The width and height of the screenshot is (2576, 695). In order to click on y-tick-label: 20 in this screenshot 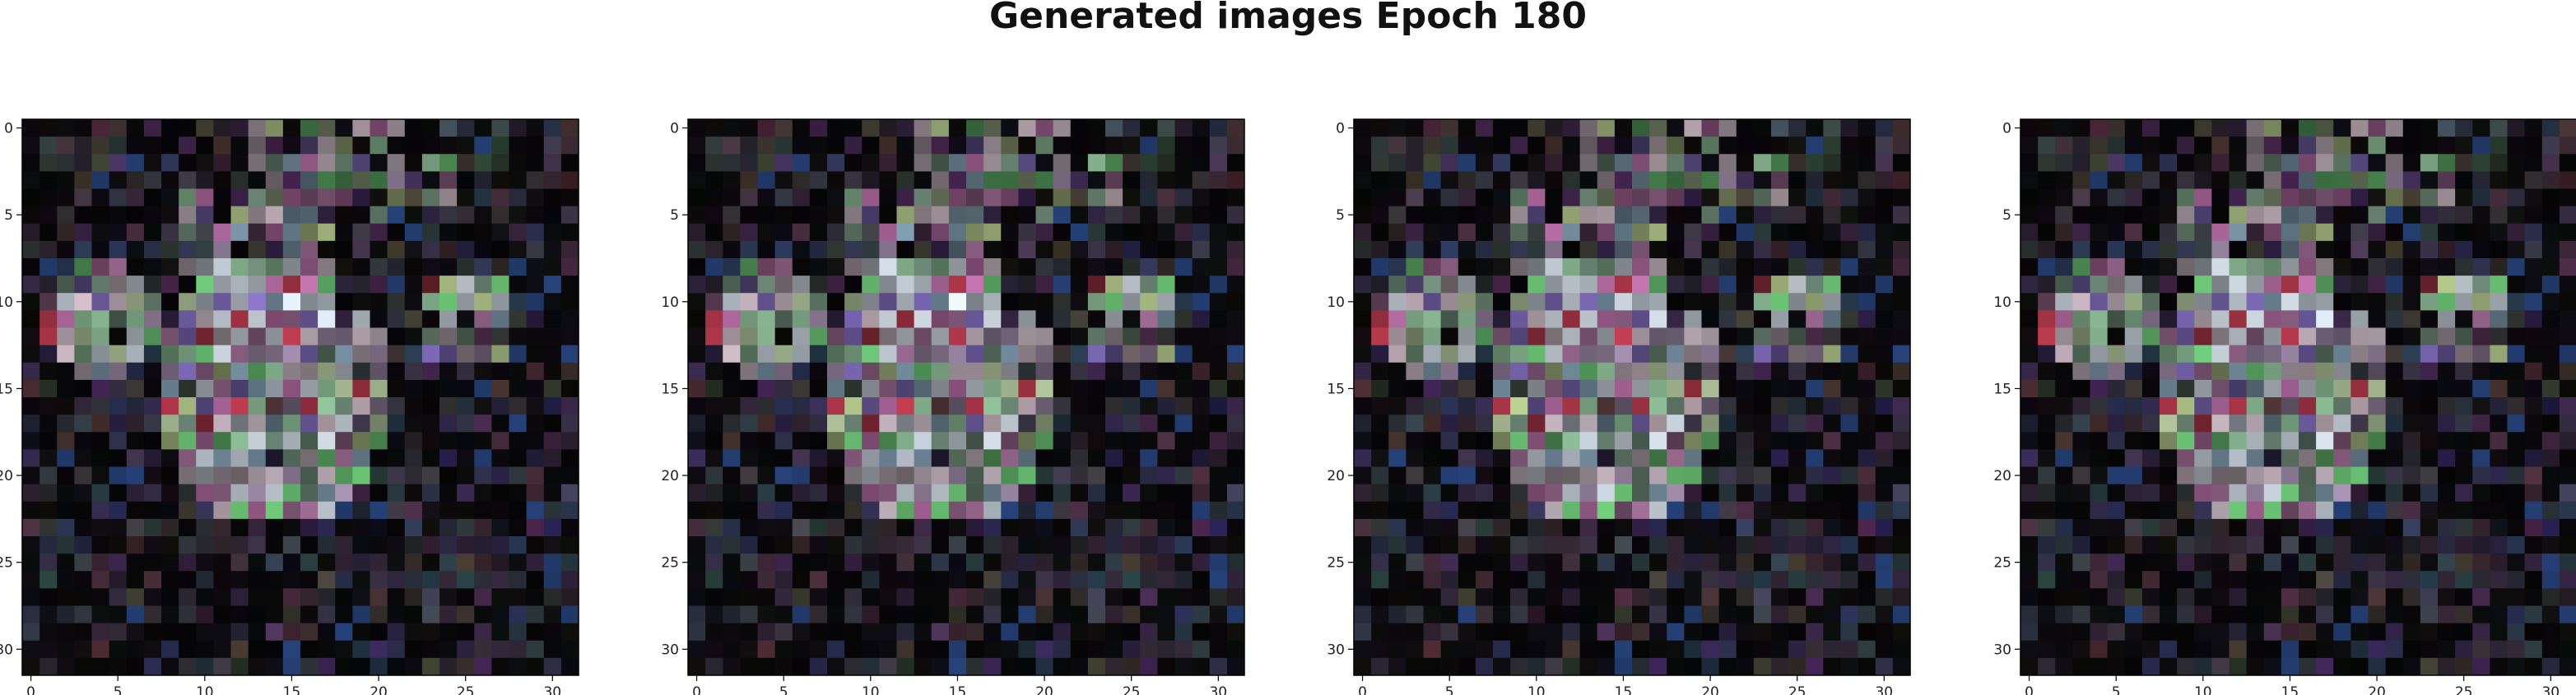, I will do `click(6, 476)`.